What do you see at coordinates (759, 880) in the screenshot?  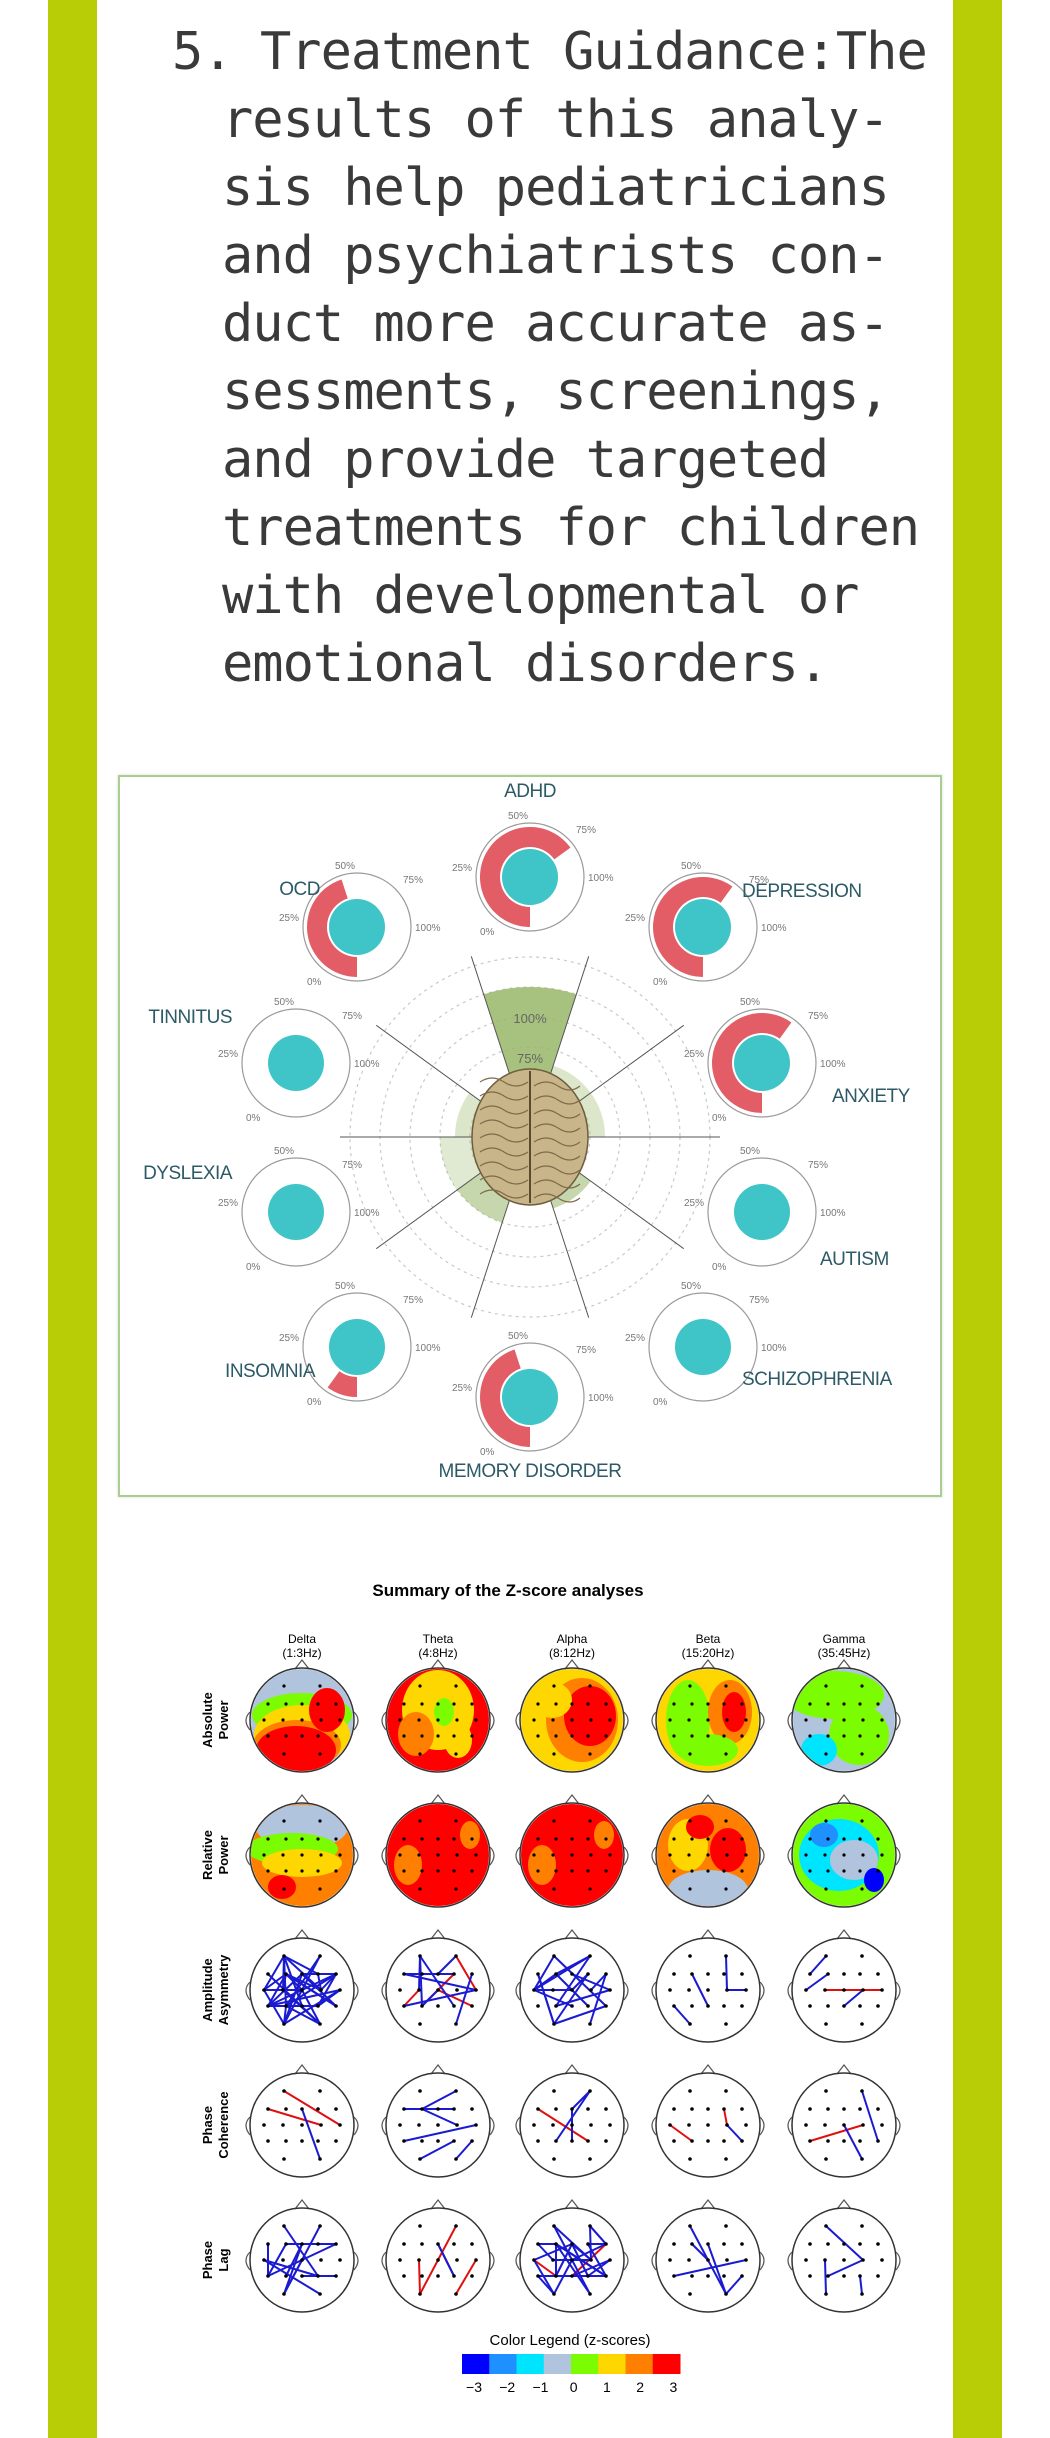 I see `gauge-tick-label: 75%` at bounding box center [759, 880].